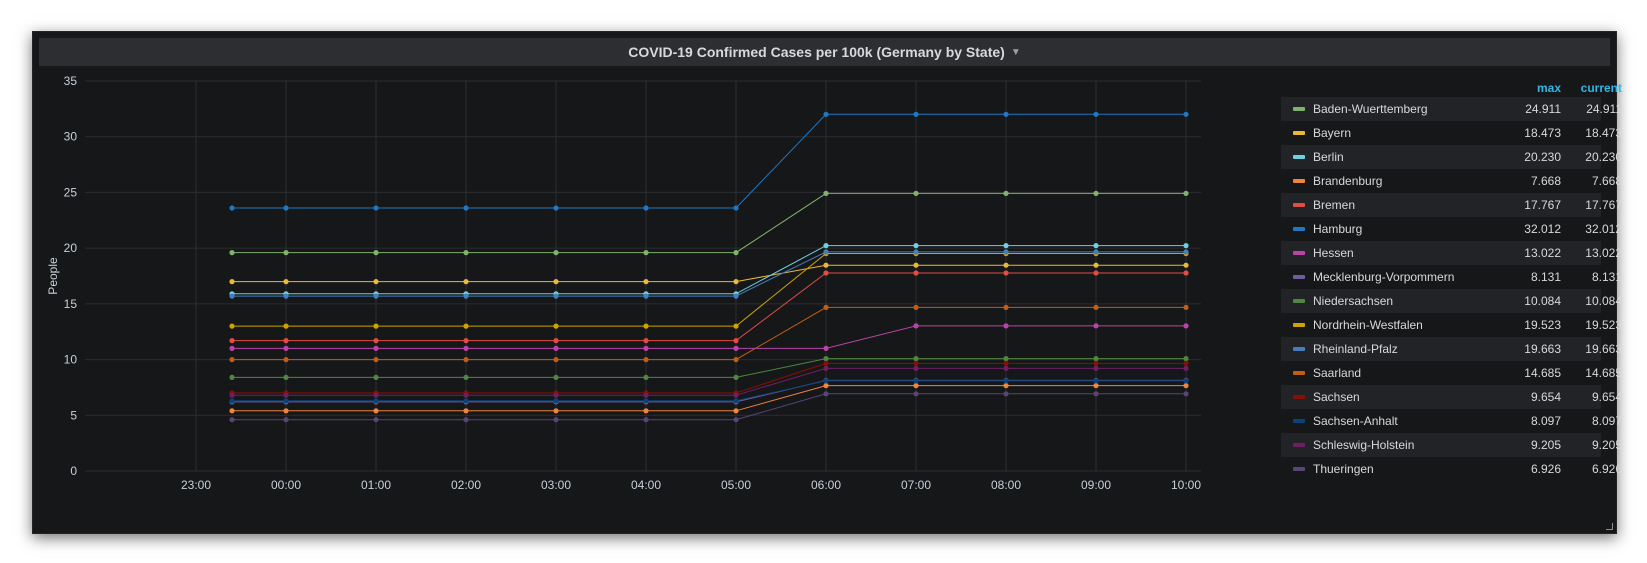 This screenshot has height=563, width=1647. Describe the element at coordinates (1545, 277) in the screenshot. I see `legend-max-value: 8.131` at that location.